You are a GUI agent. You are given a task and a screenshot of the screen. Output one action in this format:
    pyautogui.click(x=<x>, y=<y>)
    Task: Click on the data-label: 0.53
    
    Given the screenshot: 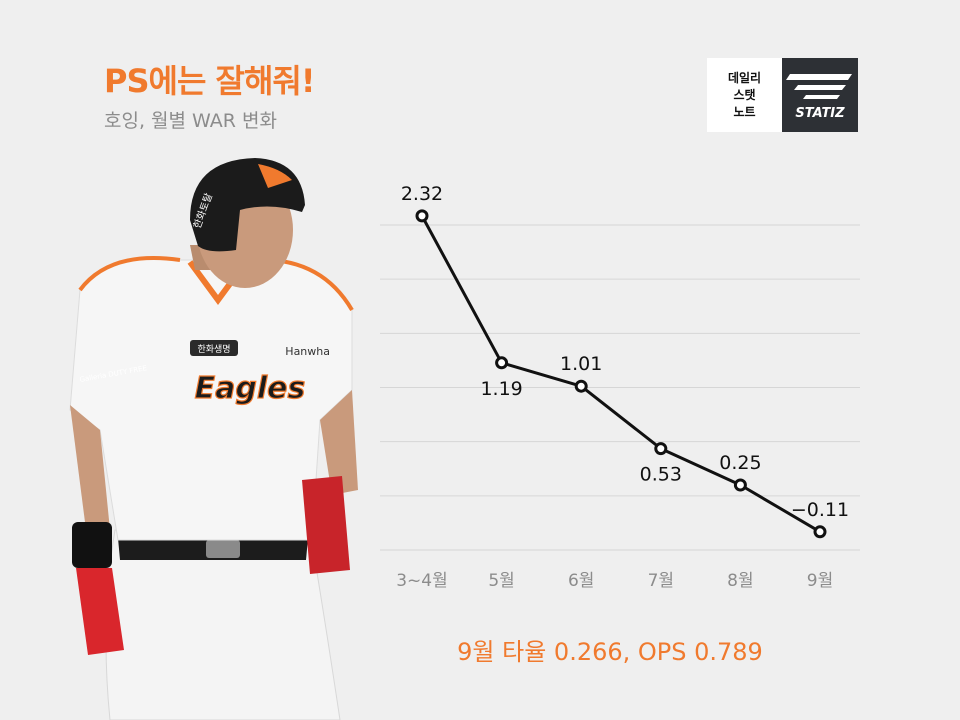 What is the action you would take?
    pyautogui.click(x=661, y=475)
    